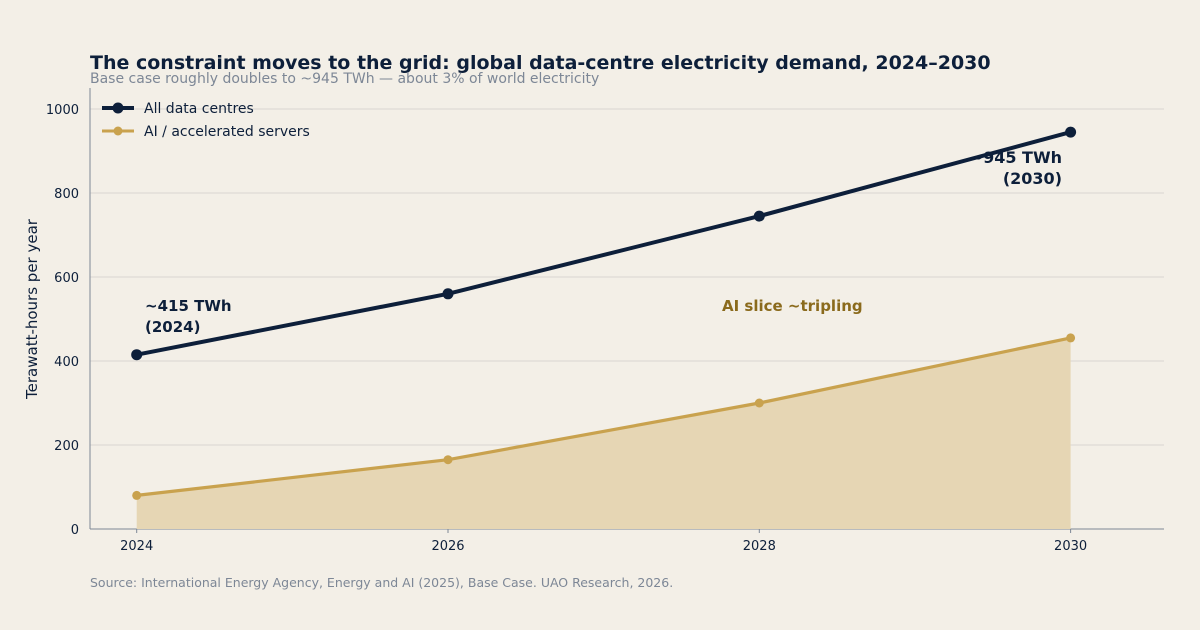  Describe the element at coordinates (206, 120) in the screenshot. I see `legend: All data centres AI / accelerated servers` at that location.